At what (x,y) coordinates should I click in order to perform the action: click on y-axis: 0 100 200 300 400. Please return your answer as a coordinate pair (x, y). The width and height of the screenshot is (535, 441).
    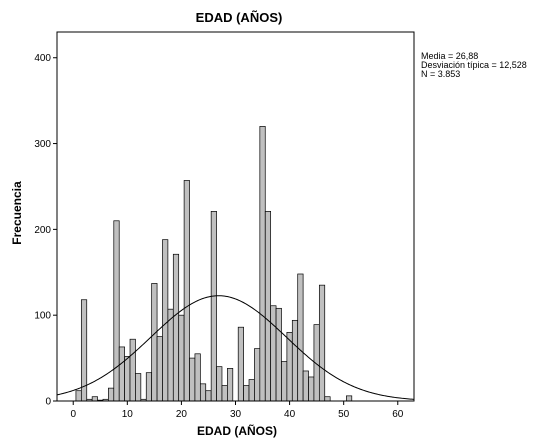
    Looking at the image, I should click on (45, 230).